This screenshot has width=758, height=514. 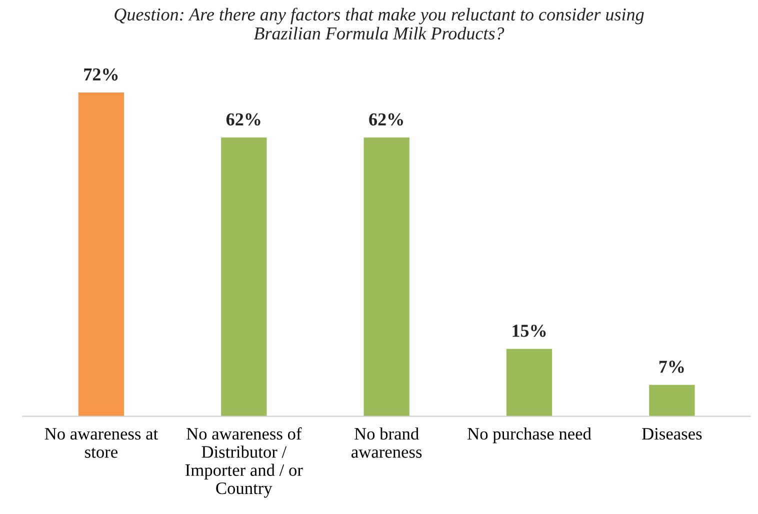 I want to click on x-tick-label: No awareness at store, so click(x=101, y=443).